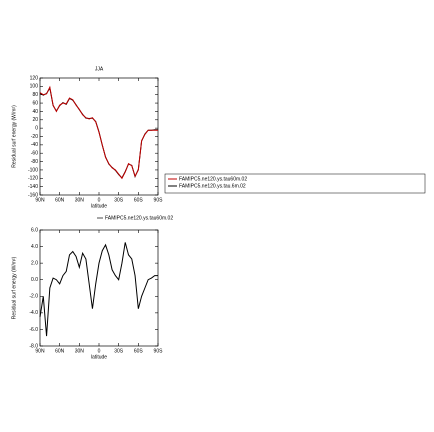  Describe the element at coordinates (36, 128) in the screenshot. I see `y-tick-label: 0` at that location.